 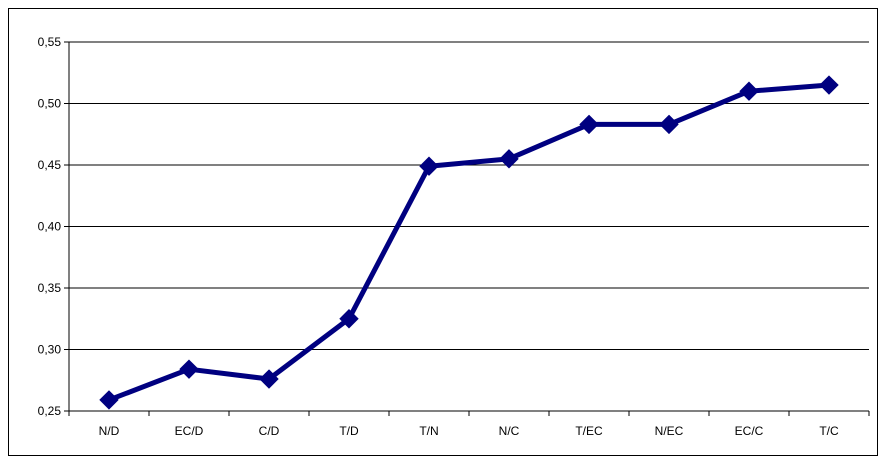 What do you see at coordinates (50, 350) in the screenshot?
I see `y-tick-label: 0,30` at bounding box center [50, 350].